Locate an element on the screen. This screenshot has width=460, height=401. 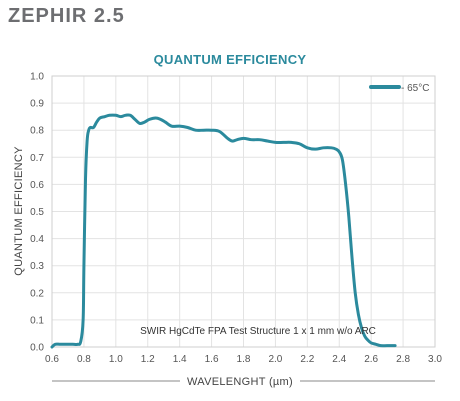
y-axis-label: QUANTUM EFFICIENCY is located at coordinates (19, 211).